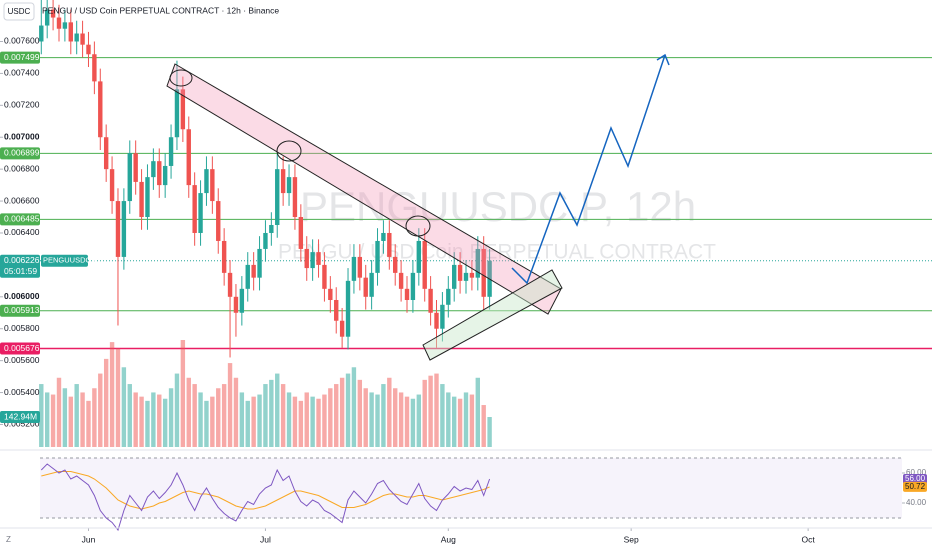  Describe the element at coordinates (20, 417) in the screenshot. I see `volume-tag` at that location.